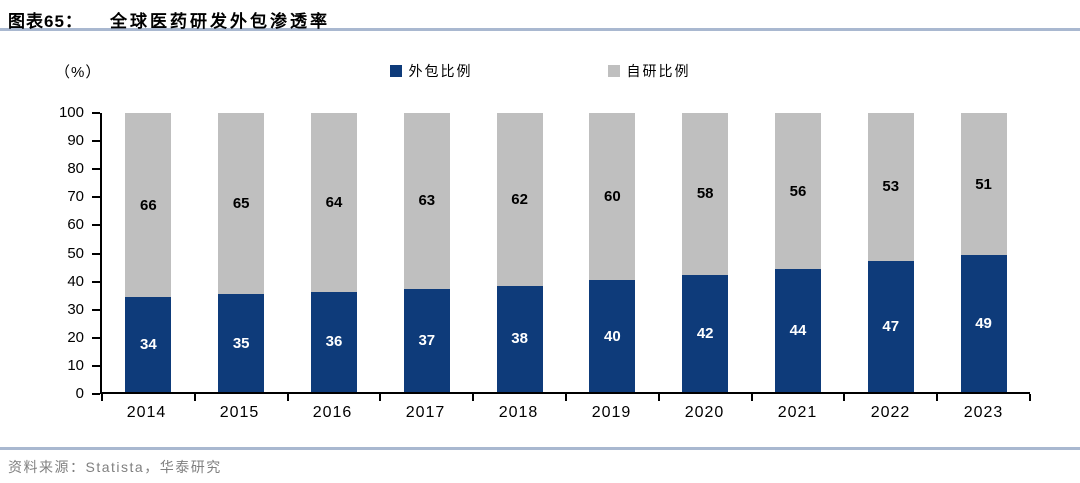  What do you see at coordinates (75, 337) in the screenshot?
I see `y-tick-label: 20` at bounding box center [75, 337].